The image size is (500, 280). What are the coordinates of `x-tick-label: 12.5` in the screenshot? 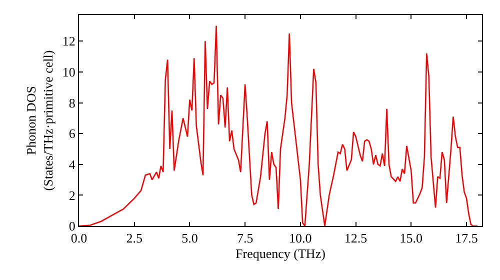 It's located at (356, 238).